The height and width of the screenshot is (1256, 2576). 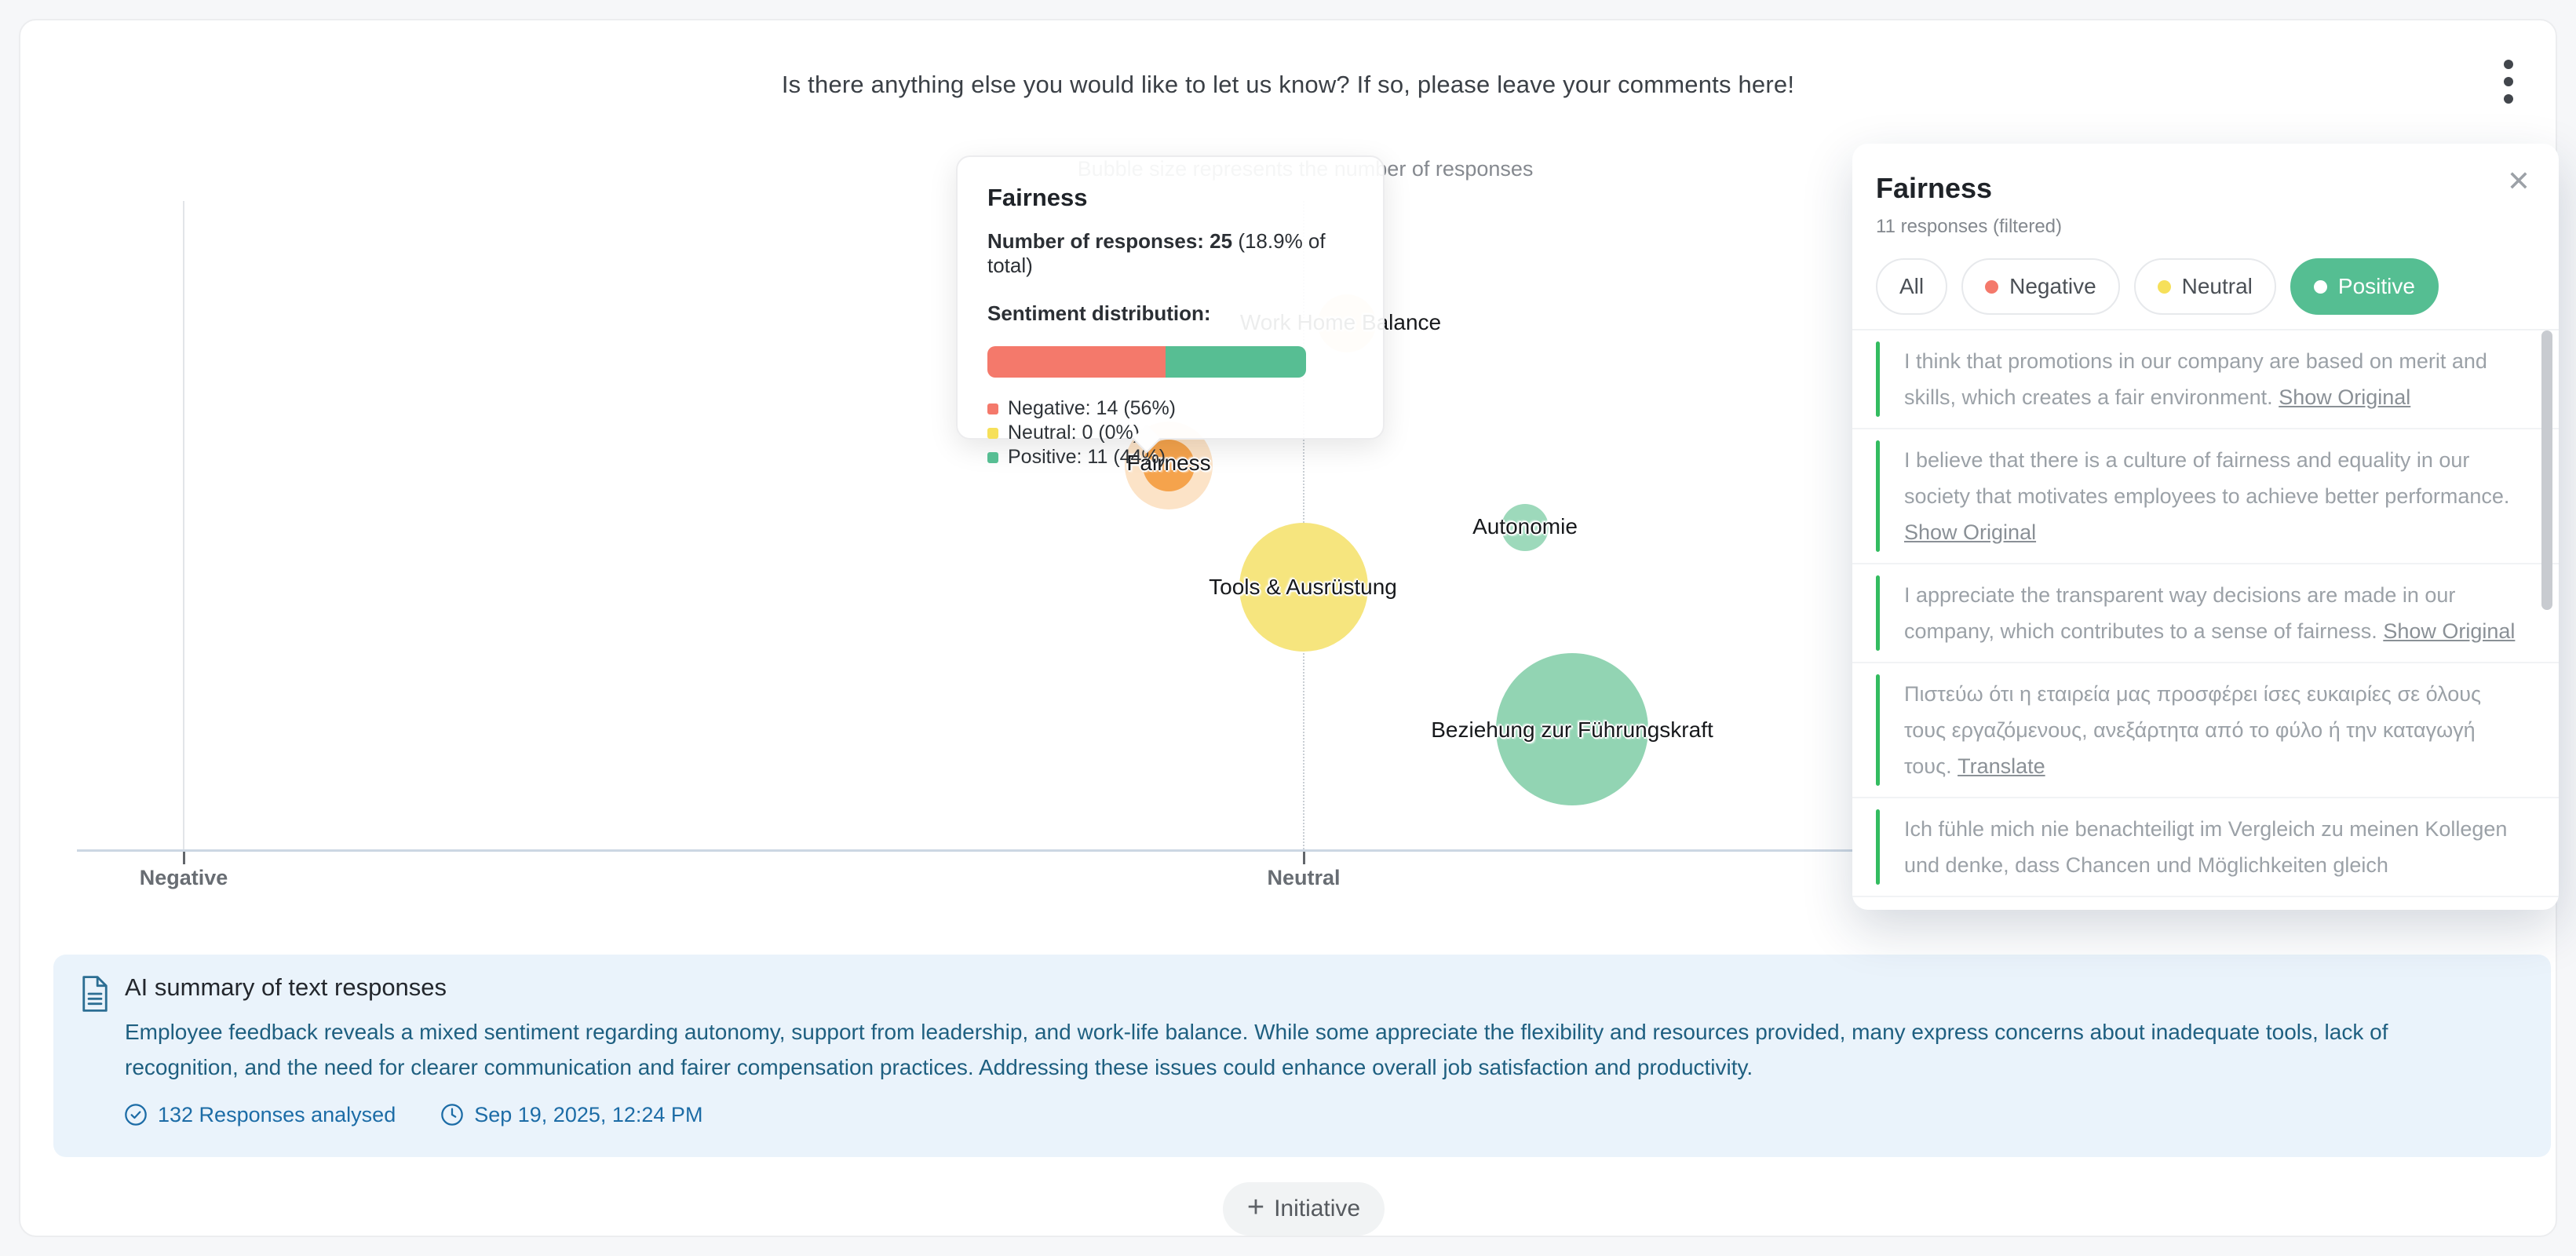 What do you see at coordinates (2546, 470) in the screenshot?
I see `panel-scrollbar` at bounding box center [2546, 470].